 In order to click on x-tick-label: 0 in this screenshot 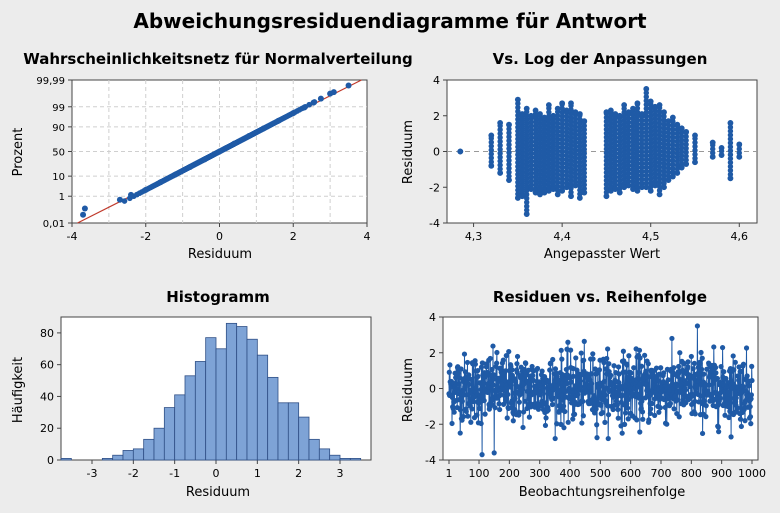, I will do `click(219, 236)`.